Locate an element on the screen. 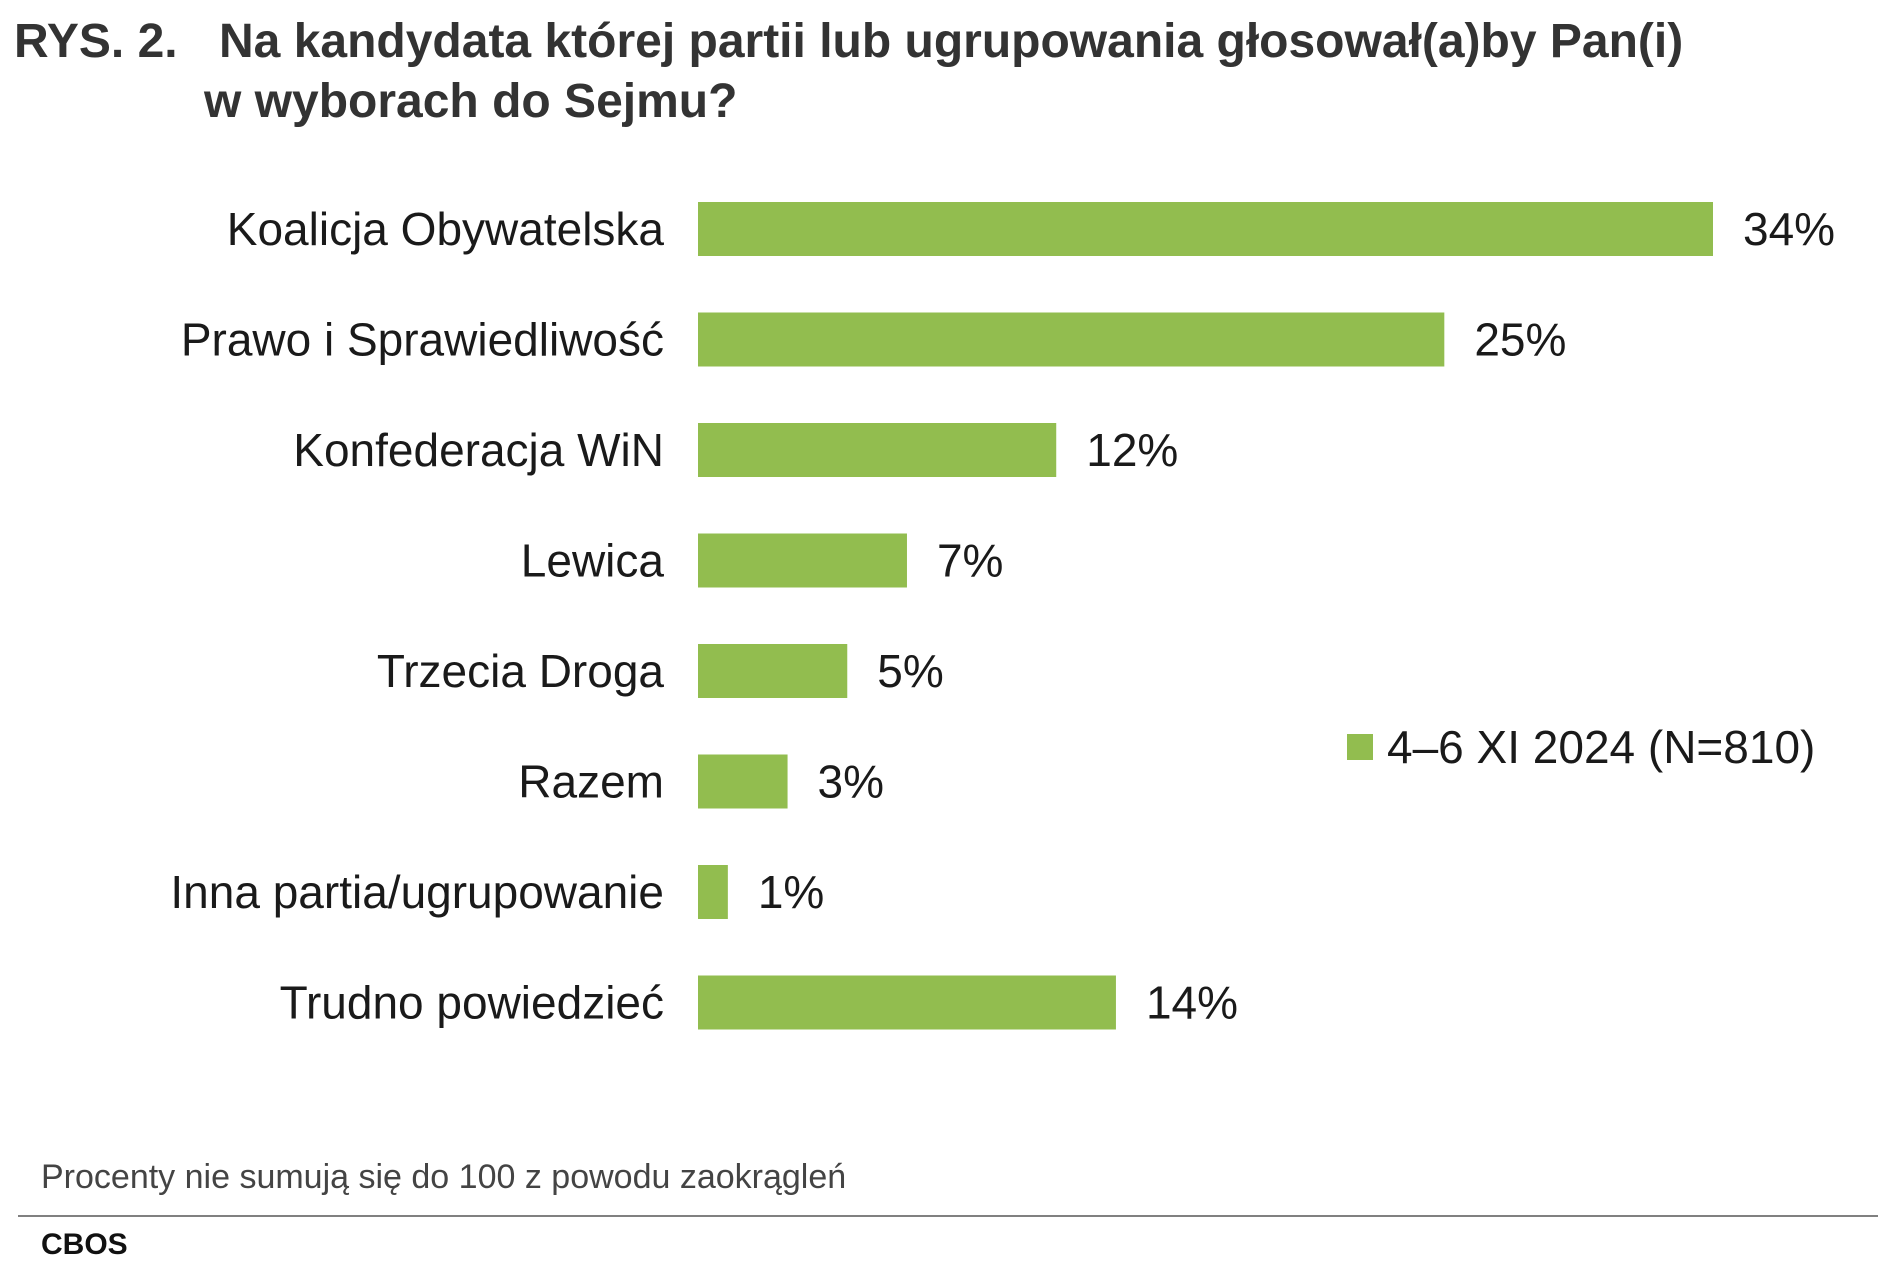 The width and height of the screenshot is (1891, 1271). category-label: Inna partia/ugrupowanie is located at coordinates (417, 892).